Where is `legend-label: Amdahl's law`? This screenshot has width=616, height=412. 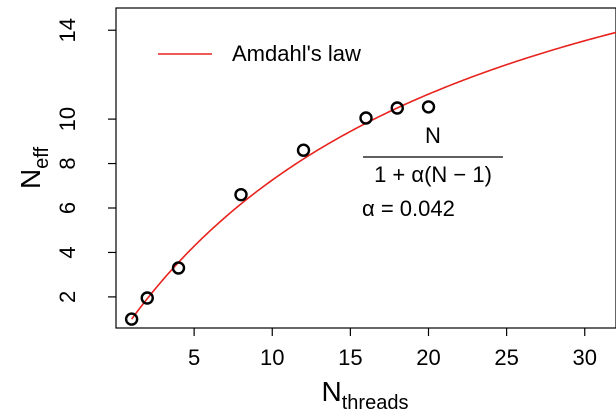 legend-label: Amdahl's law is located at coordinates (296, 53).